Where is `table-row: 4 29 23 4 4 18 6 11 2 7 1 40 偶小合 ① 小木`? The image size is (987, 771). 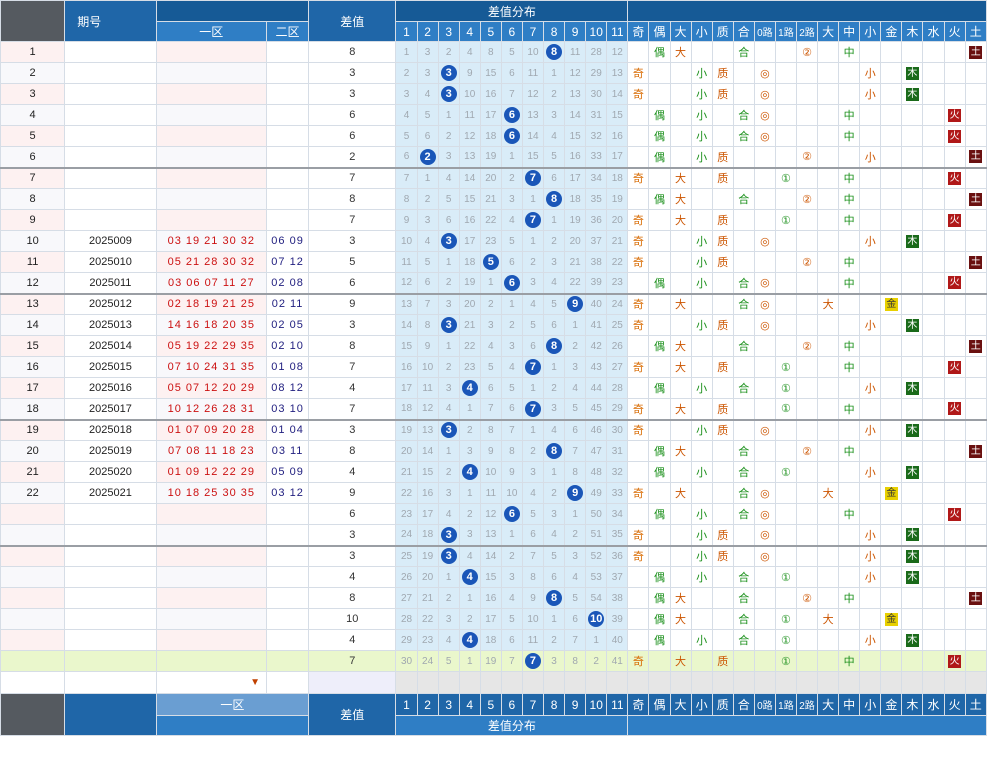
table-row: 4 29 23 4 4 18 6 11 2 7 1 40 偶小合 ① 小木 is located at coordinates (493, 640).